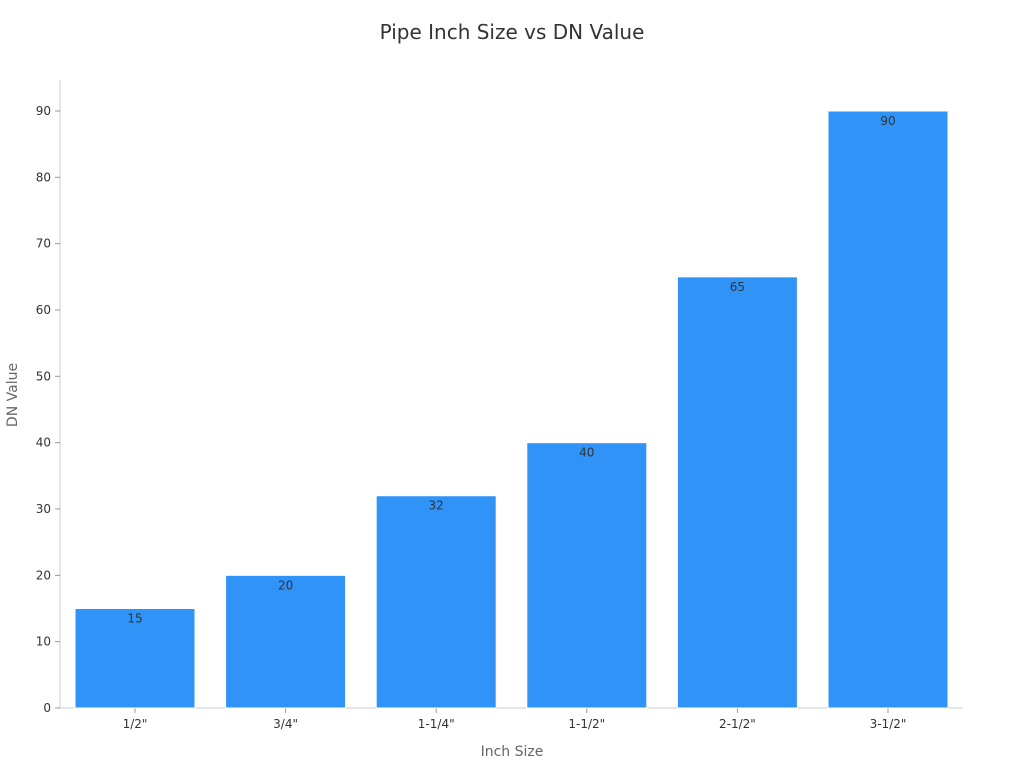 The height and width of the screenshot is (768, 1024). I want to click on data-label: 90, so click(887, 121).